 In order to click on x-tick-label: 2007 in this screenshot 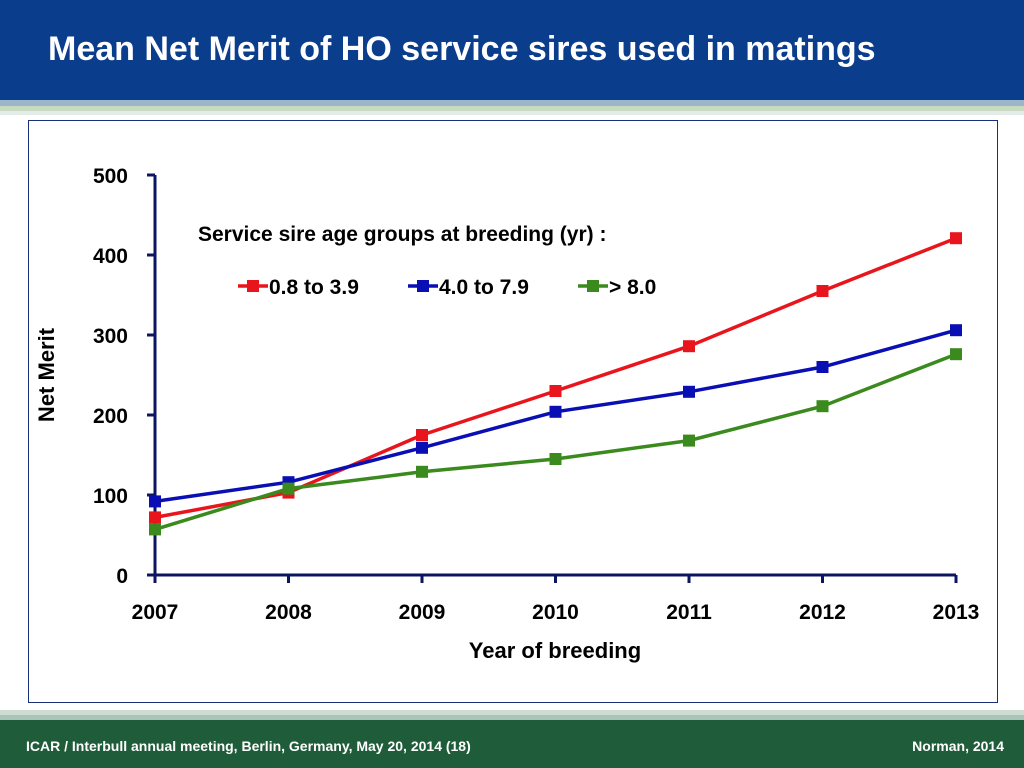, I will do `click(155, 612)`.